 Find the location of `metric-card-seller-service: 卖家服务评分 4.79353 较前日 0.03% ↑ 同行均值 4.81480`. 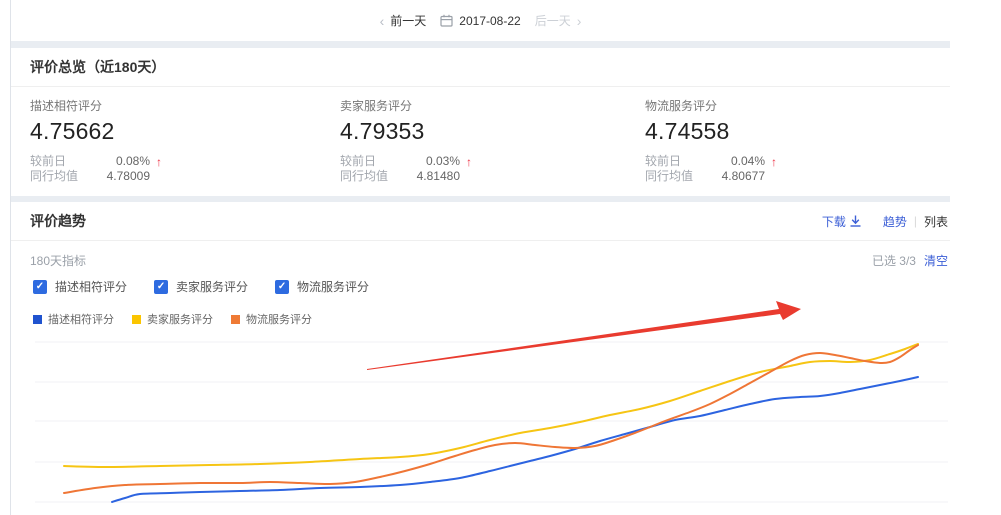

metric-card-seller-service: 卖家服务评分 4.79353 较前日 0.03% ↑ 同行均值 4.81480 is located at coordinates (406, 140).